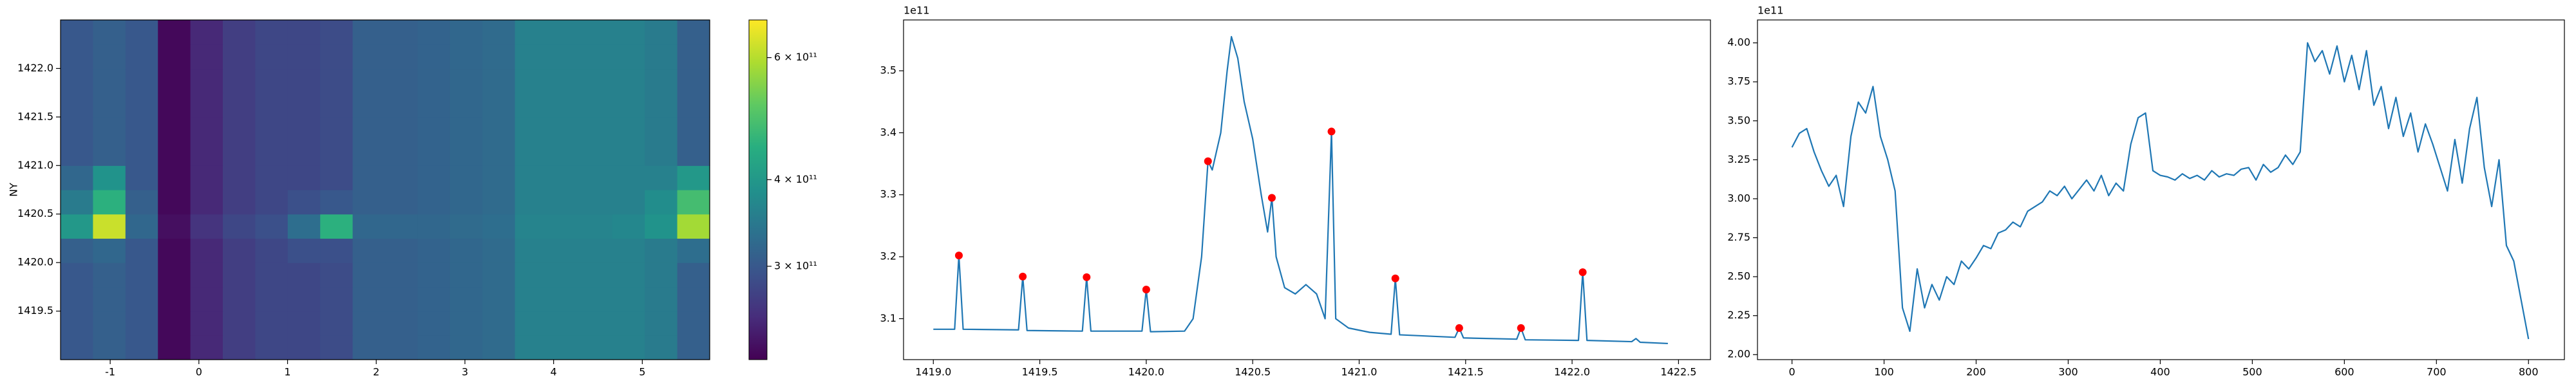 The height and width of the screenshot is (386, 2576). I want to click on x-tick-label: 300, so click(2068, 372).